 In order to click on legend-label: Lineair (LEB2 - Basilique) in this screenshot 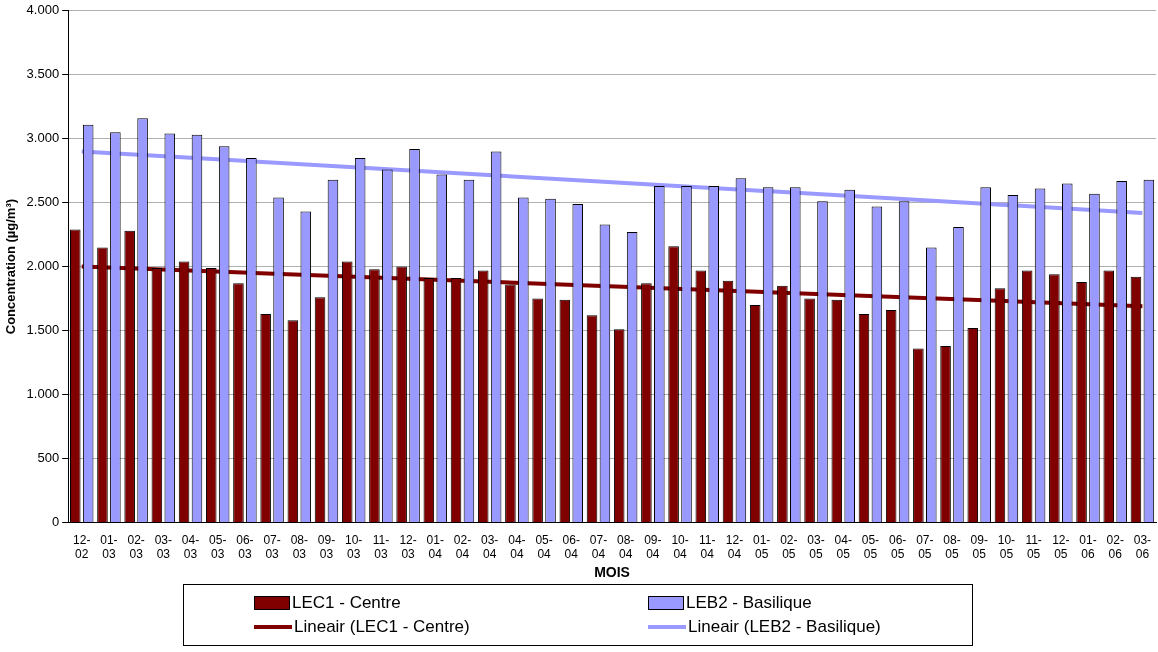, I will do `click(784, 627)`.